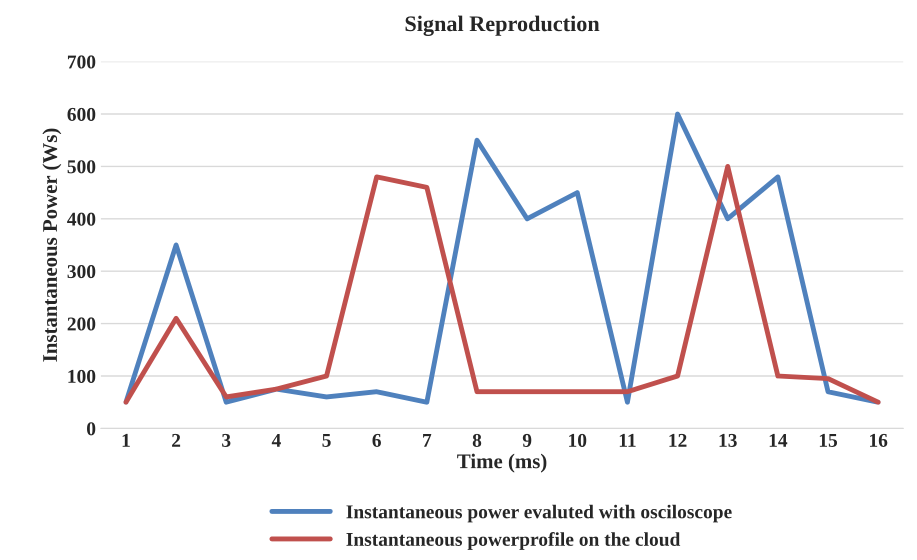 The width and height of the screenshot is (917, 560). I want to click on x-tick-label: 7, so click(427, 440).